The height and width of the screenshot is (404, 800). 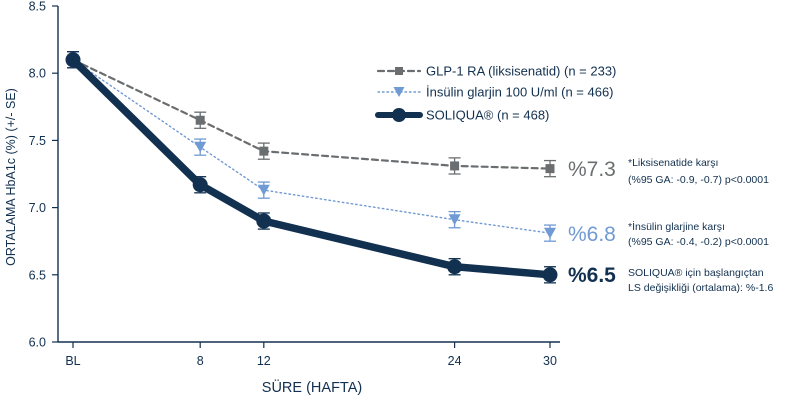 I want to click on y-tick-label: 7.5, so click(x=37, y=141).